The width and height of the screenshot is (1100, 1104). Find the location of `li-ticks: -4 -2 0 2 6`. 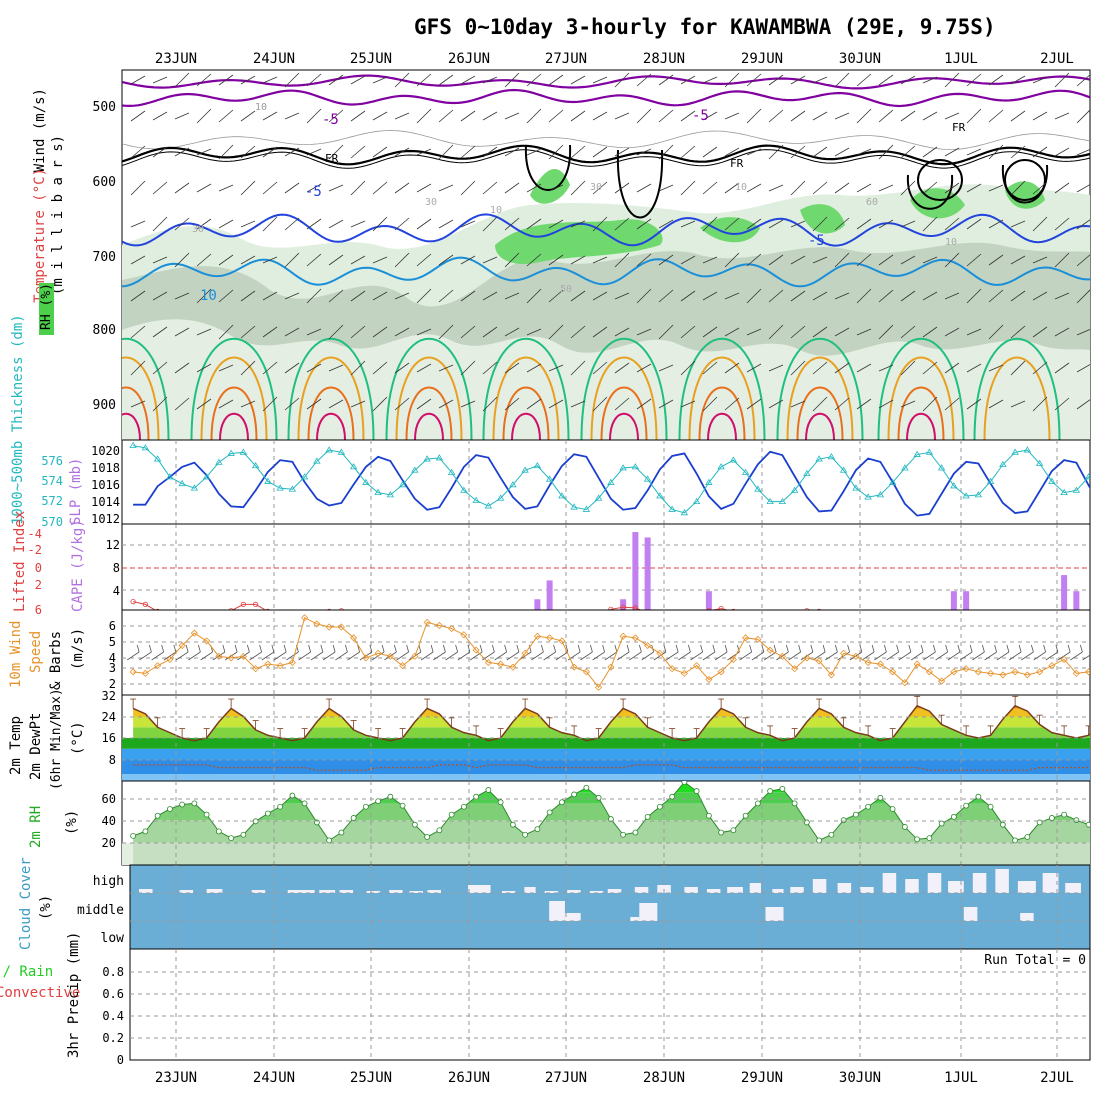

li-ticks: -4 -2 0 2 6 is located at coordinates (35, 572).